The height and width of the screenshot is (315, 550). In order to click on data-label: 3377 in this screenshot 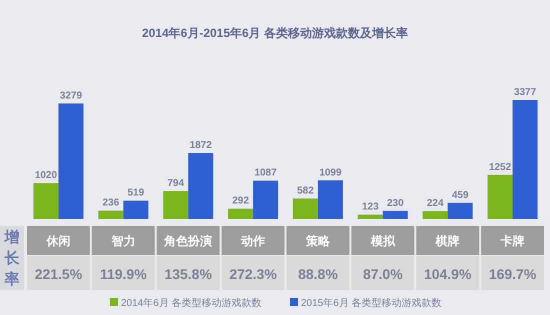, I will do `click(525, 92)`.